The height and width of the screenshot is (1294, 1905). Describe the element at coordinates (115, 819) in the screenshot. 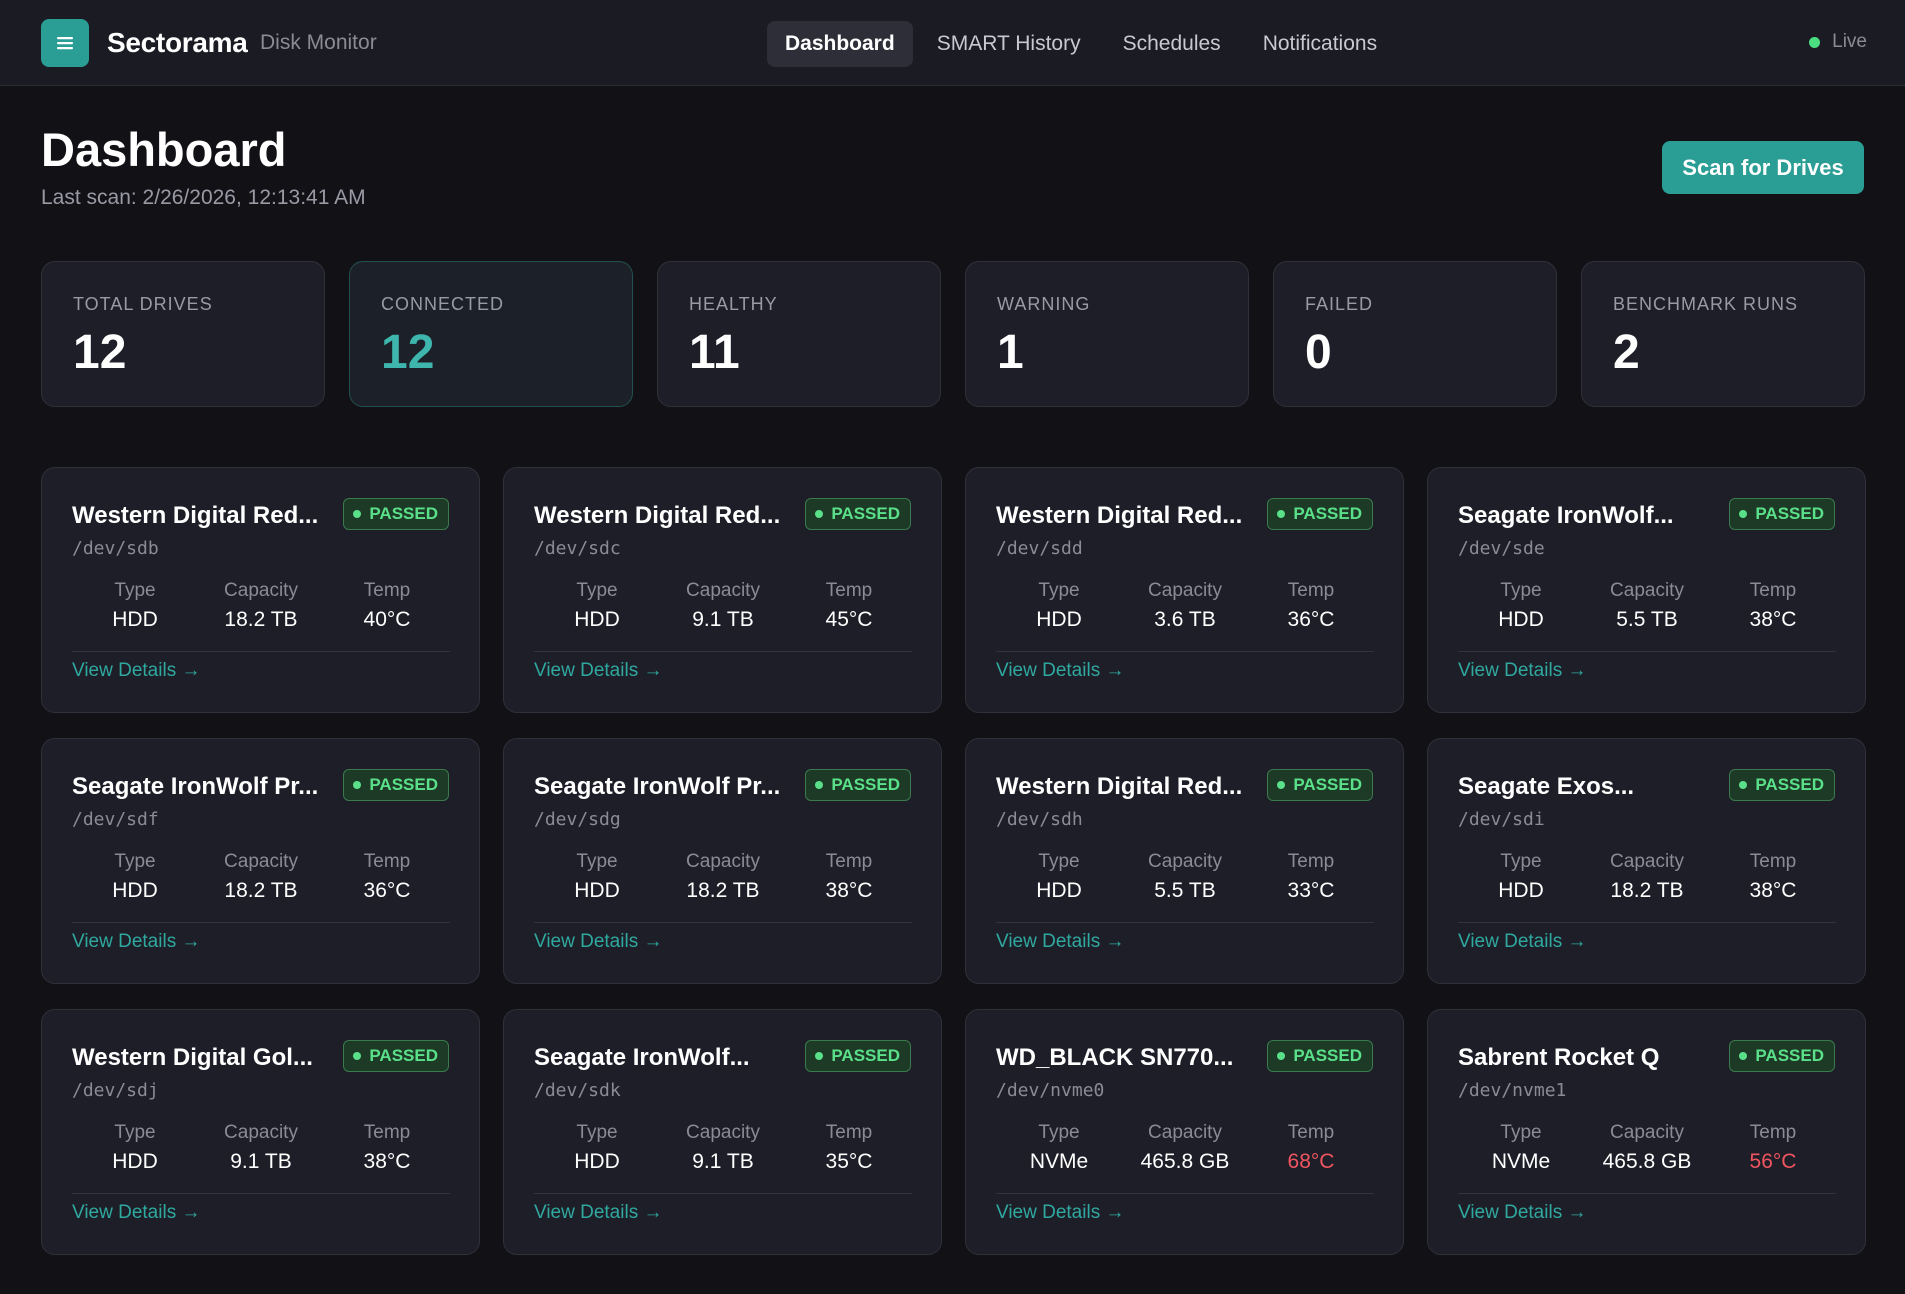

I see `device-path: /dev/sdf` at that location.